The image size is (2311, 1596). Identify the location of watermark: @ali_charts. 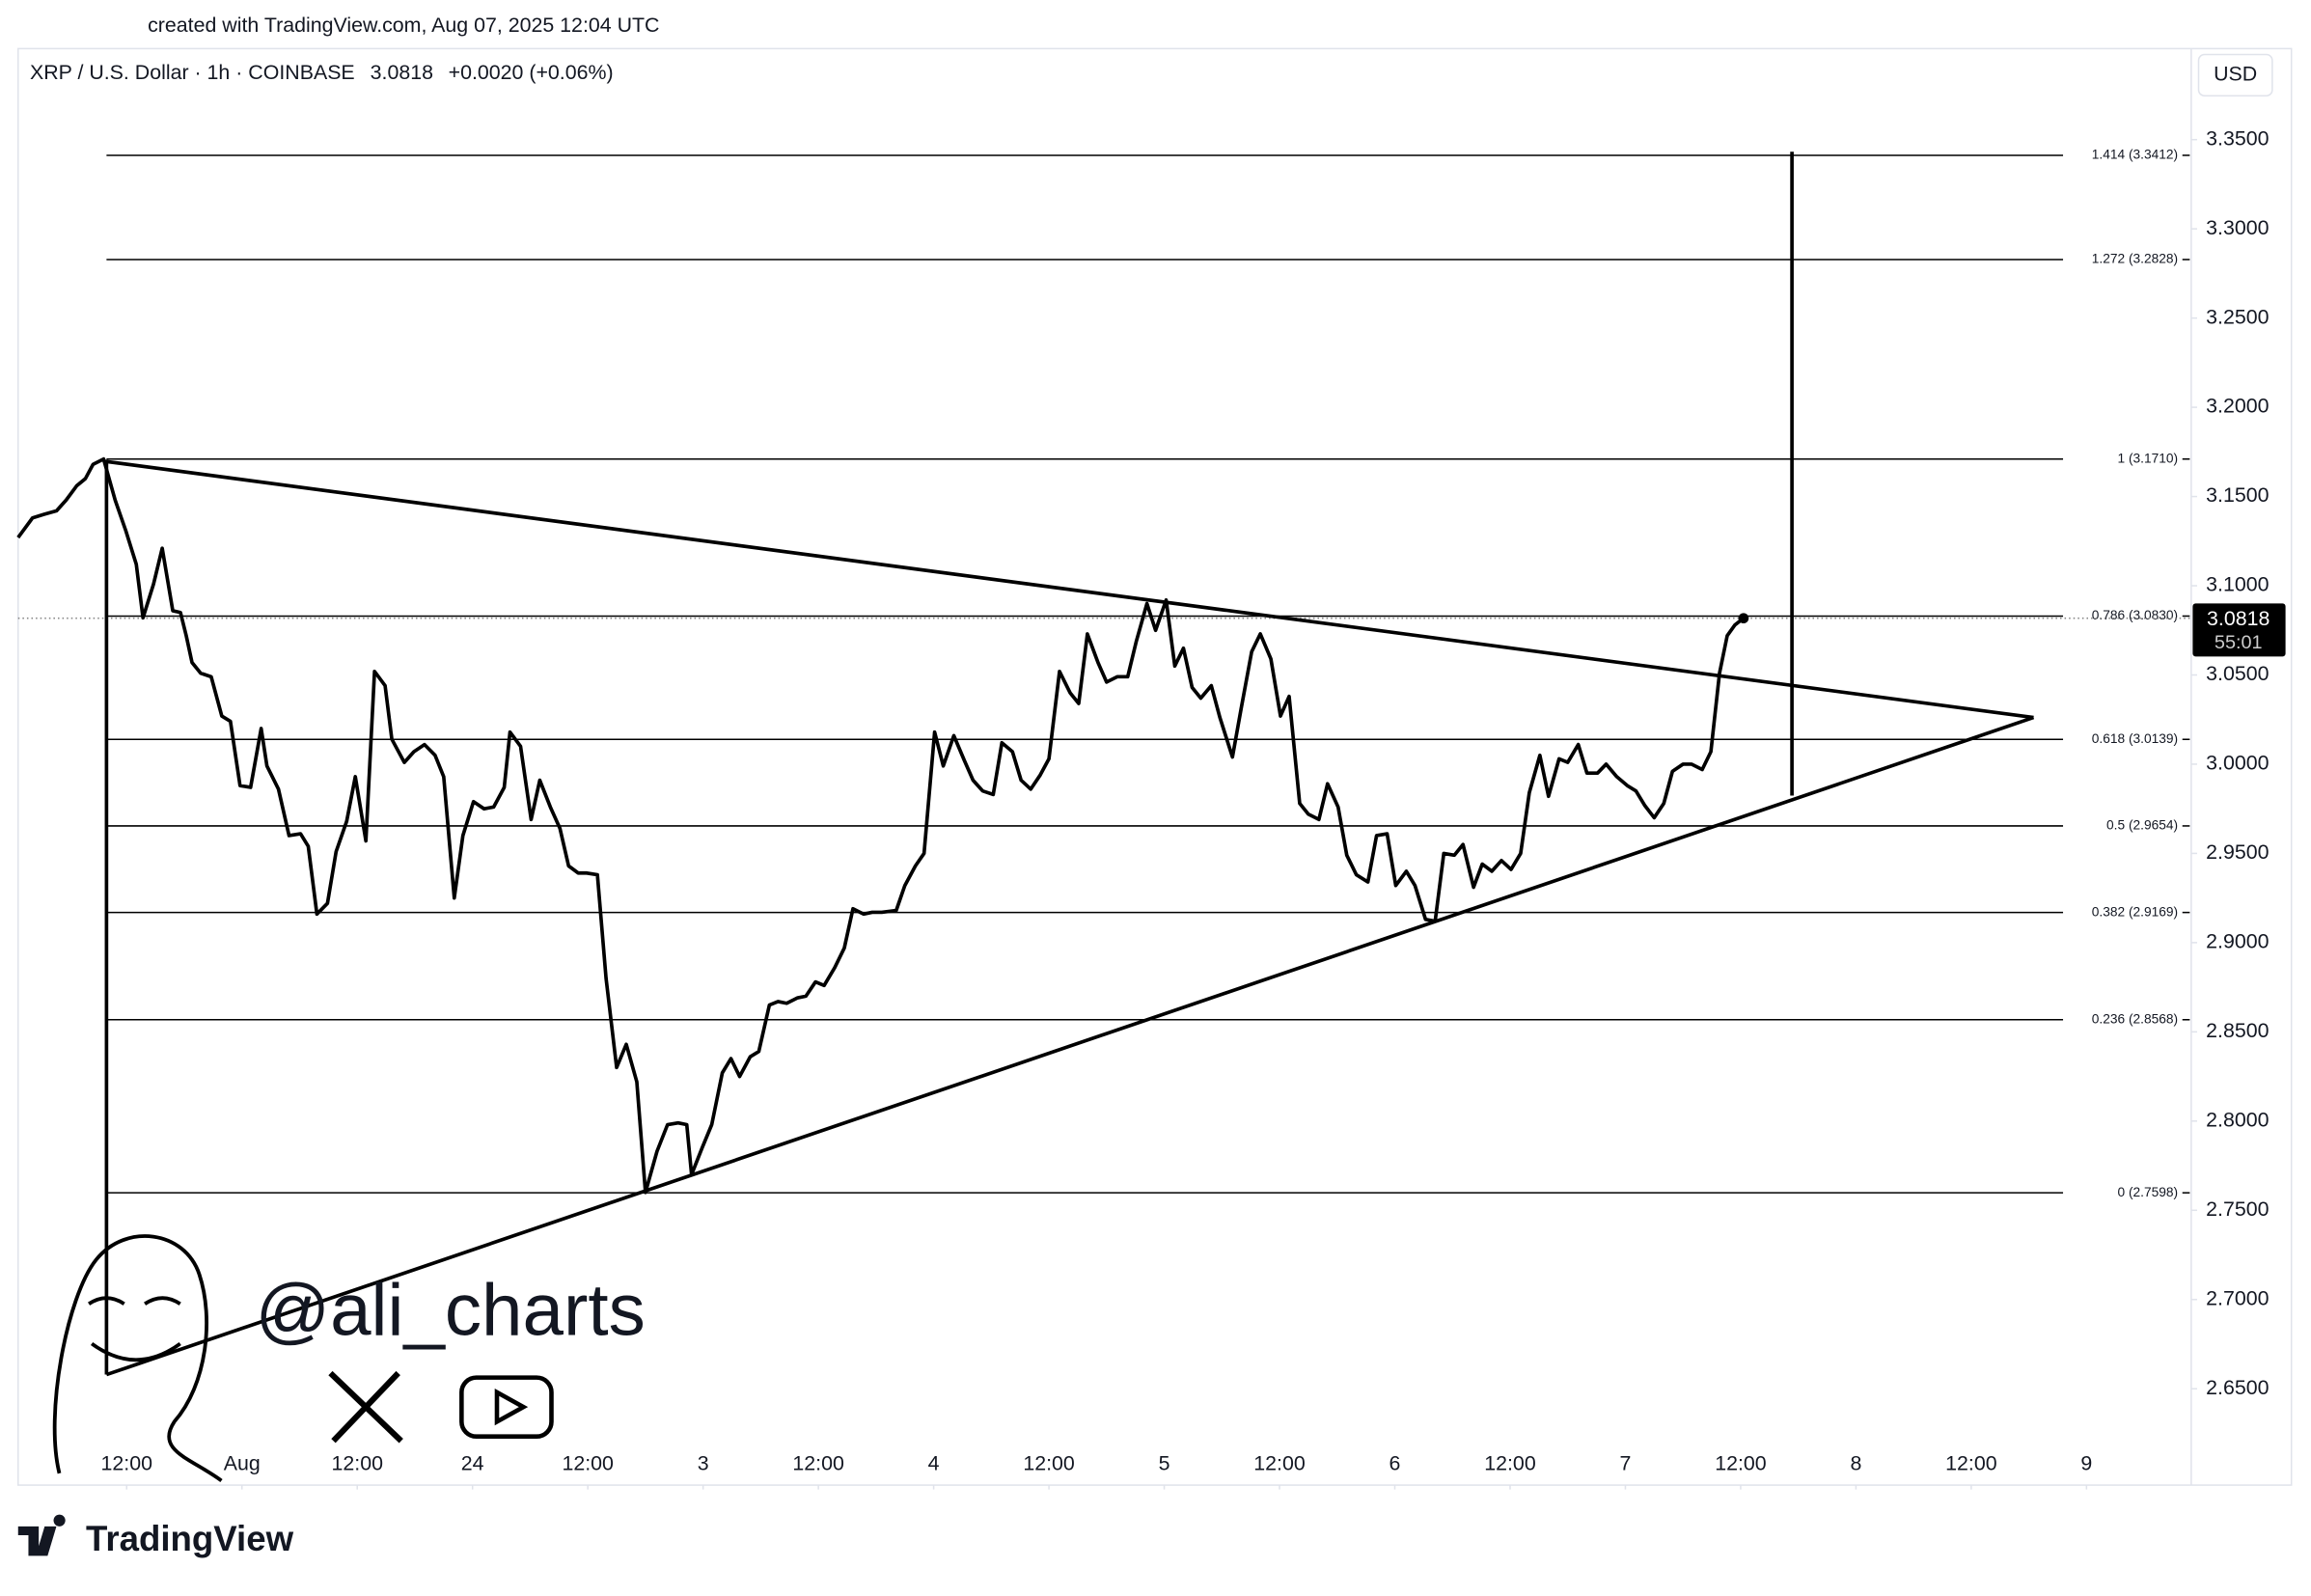
(451, 1311).